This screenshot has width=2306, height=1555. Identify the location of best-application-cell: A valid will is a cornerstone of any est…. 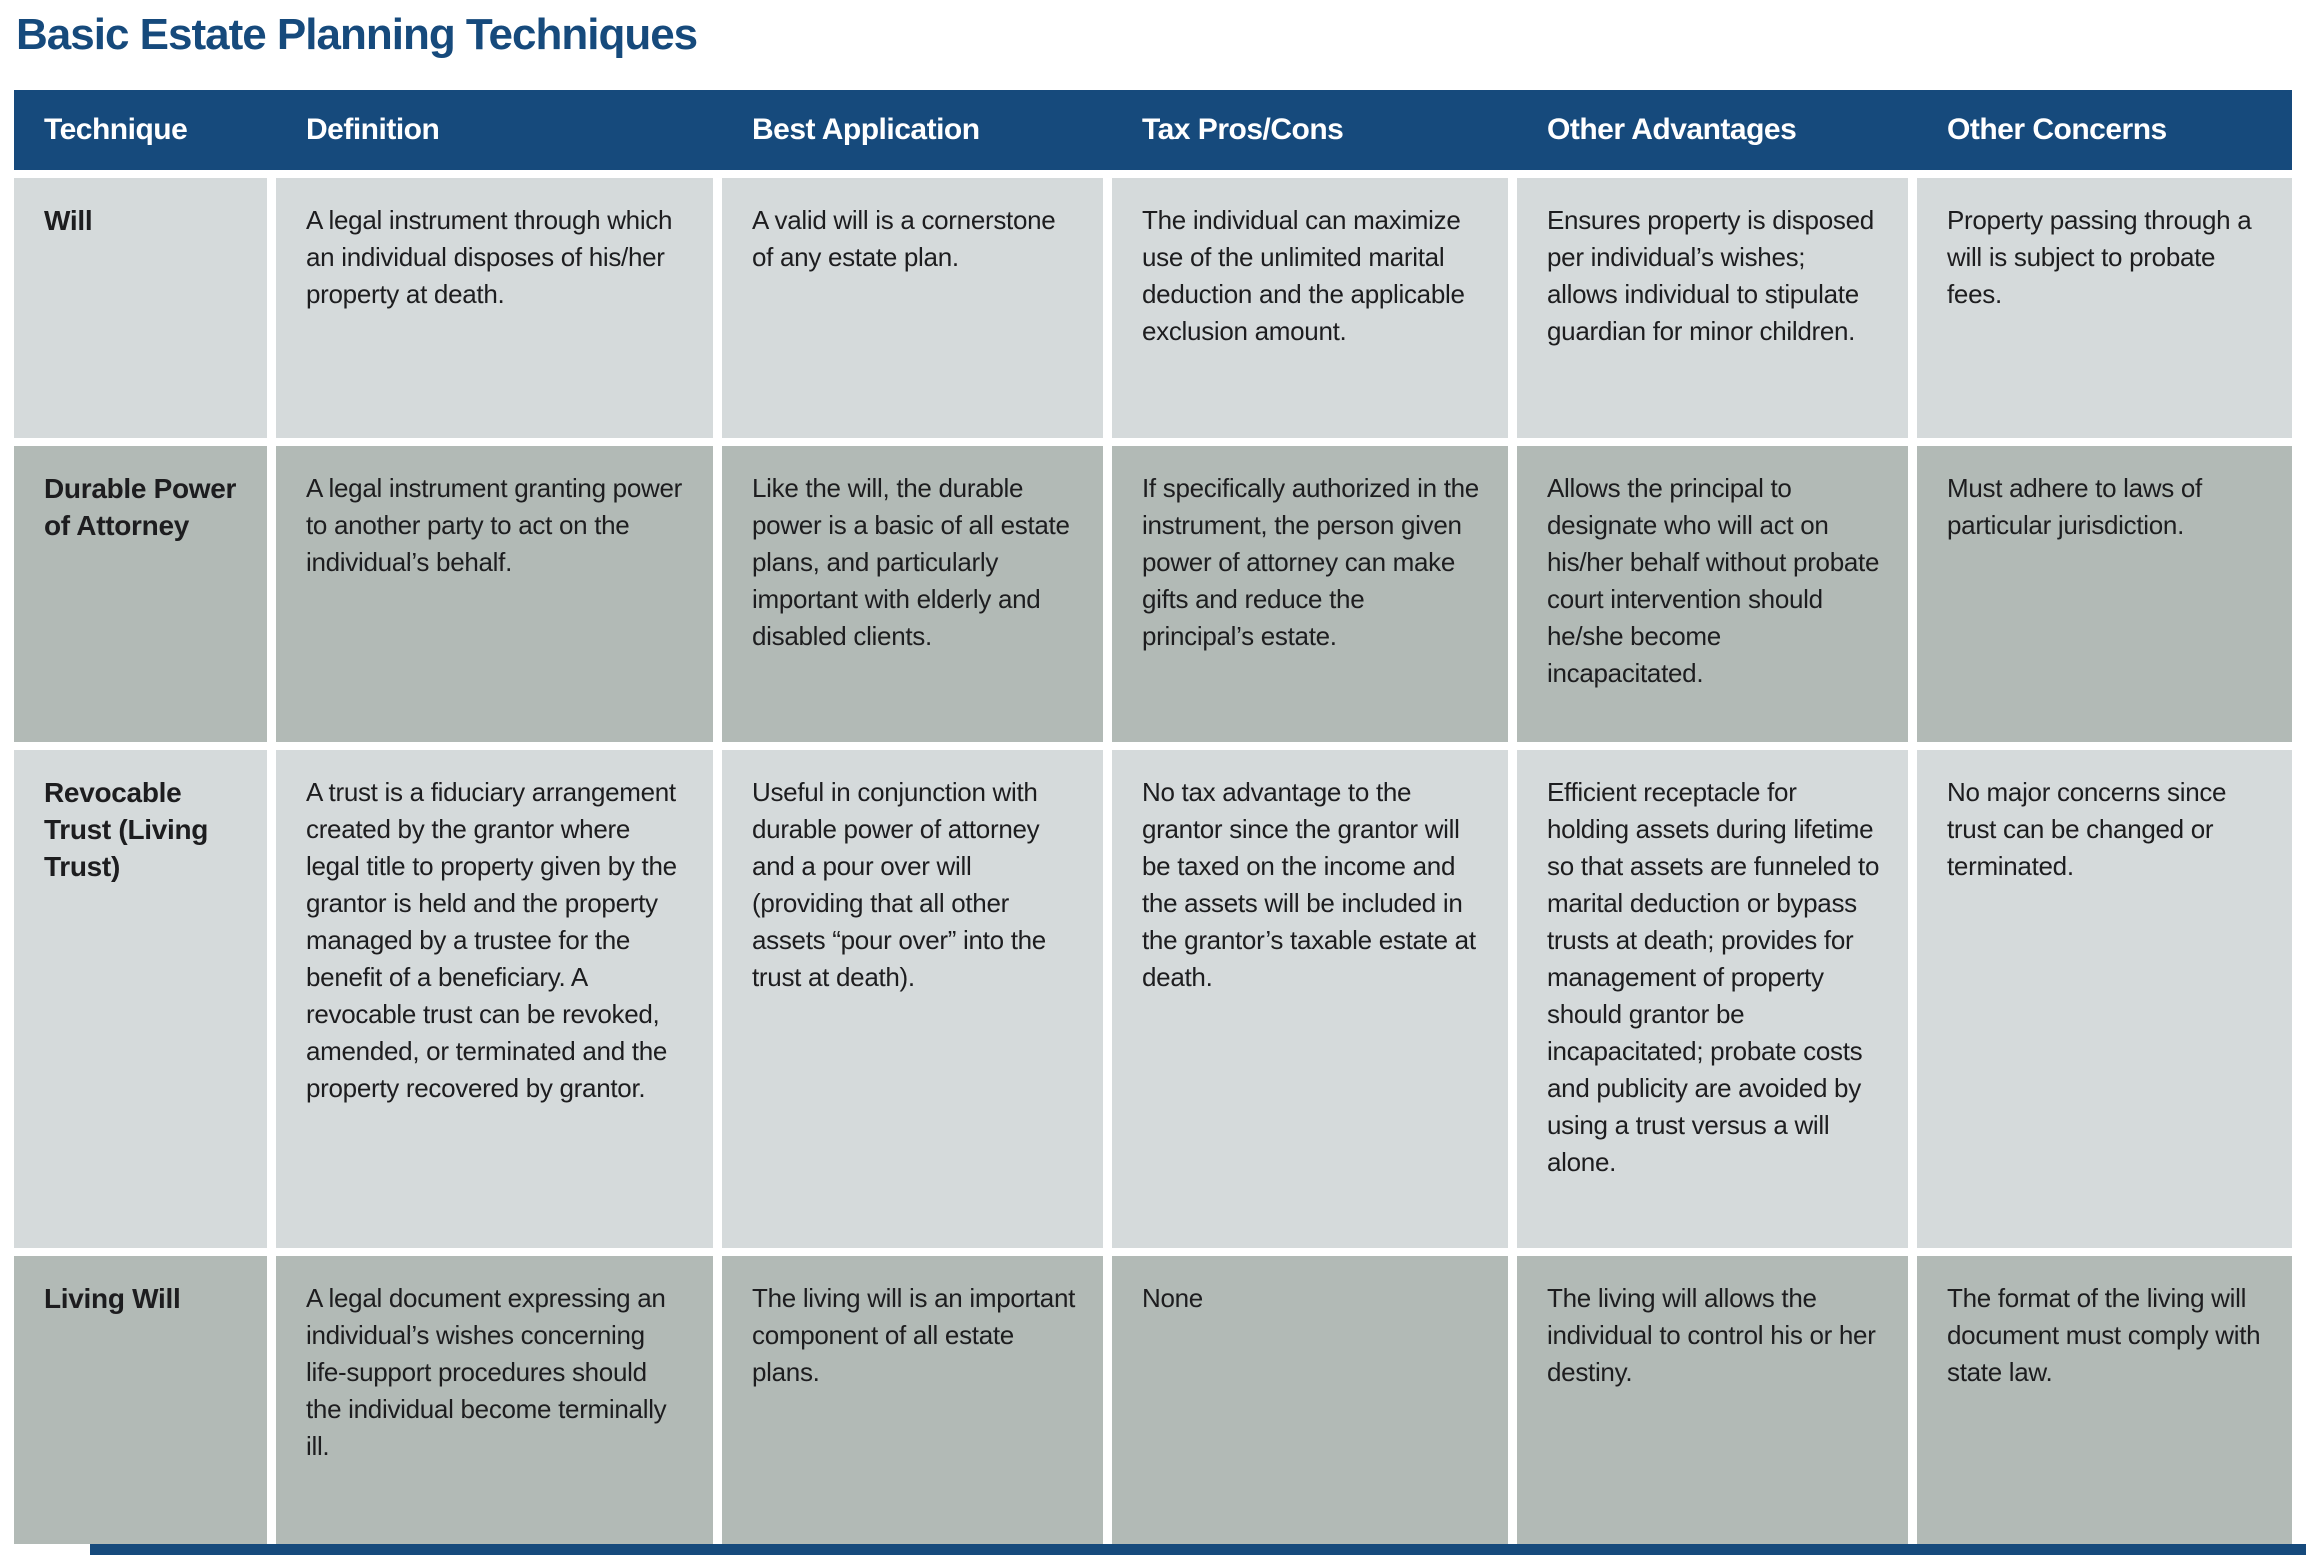
(912, 308).